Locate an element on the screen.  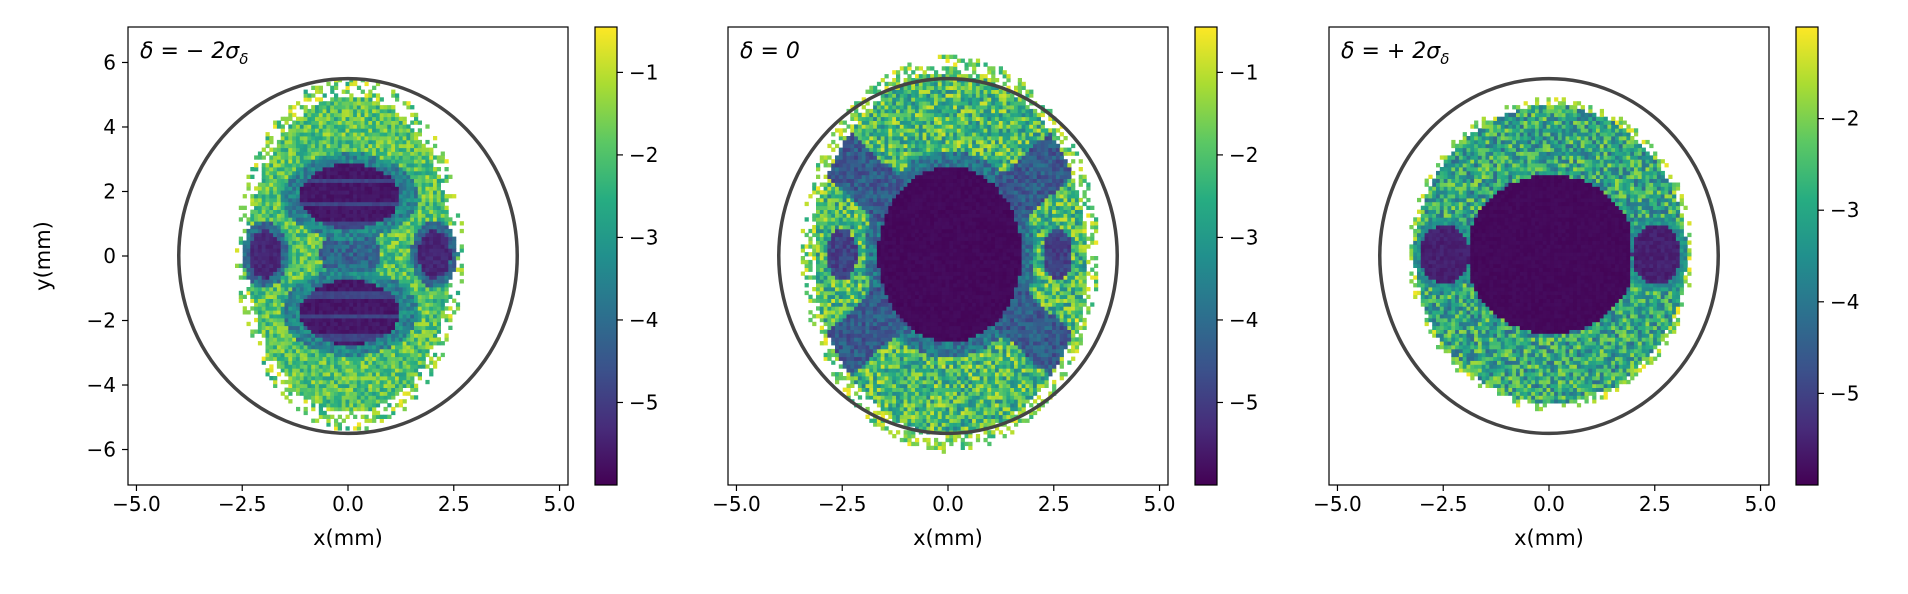
x-tick-label: −5.0 is located at coordinates (136, 504).